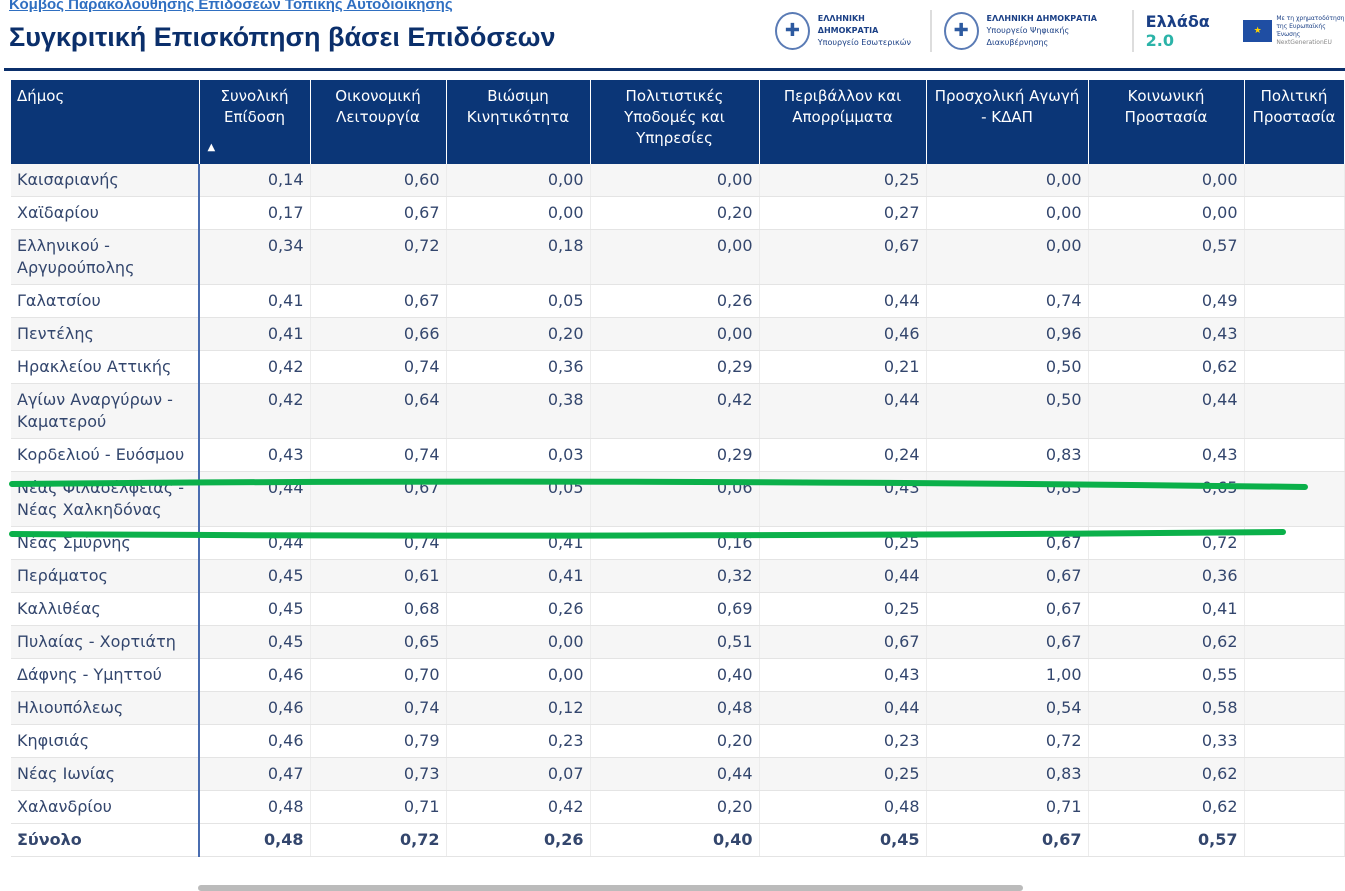 The width and height of the screenshot is (1345, 891). I want to click on sort-ascending-icon: ▲, so click(211, 147).